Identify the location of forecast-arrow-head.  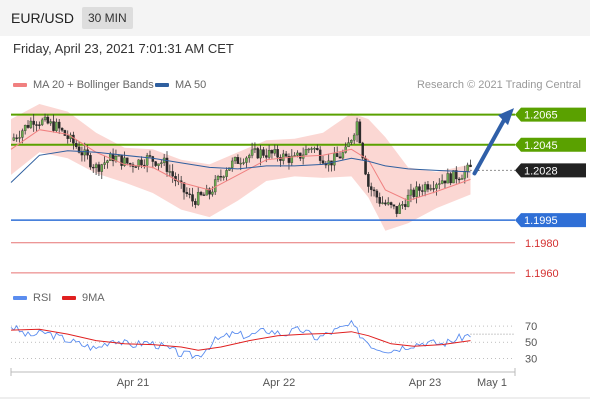
(506, 117).